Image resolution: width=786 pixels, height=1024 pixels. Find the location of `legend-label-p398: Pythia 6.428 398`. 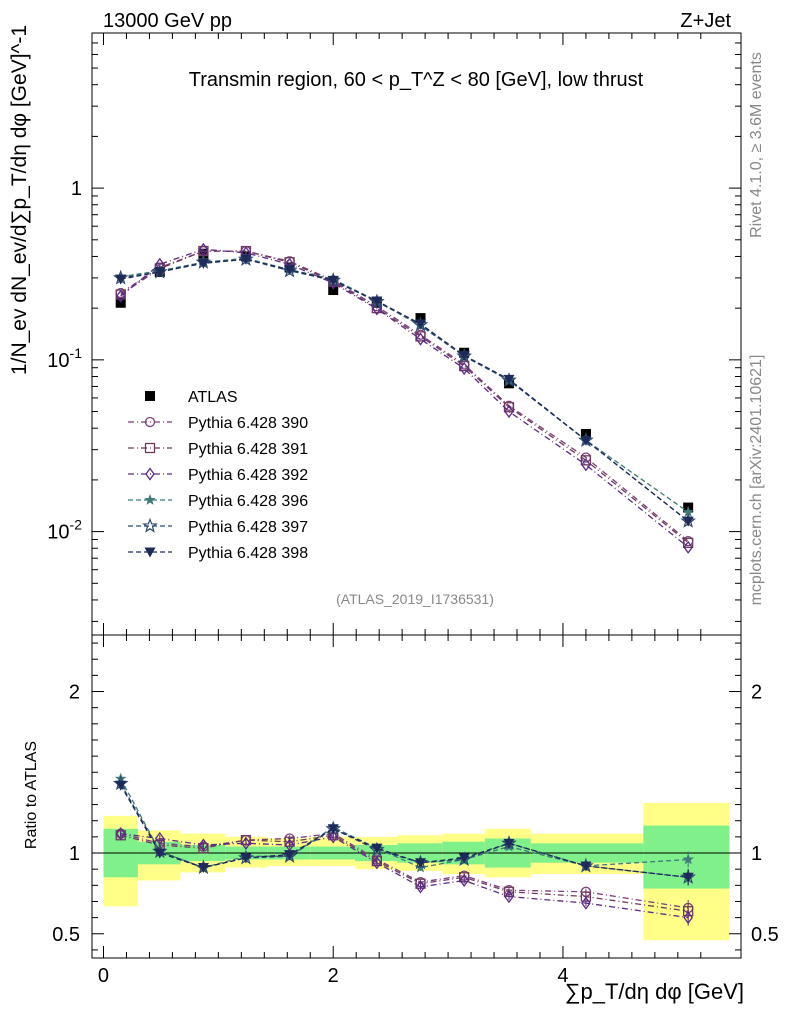

legend-label-p398: Pythia 6.428 398 is located at coordinates (248, 553).